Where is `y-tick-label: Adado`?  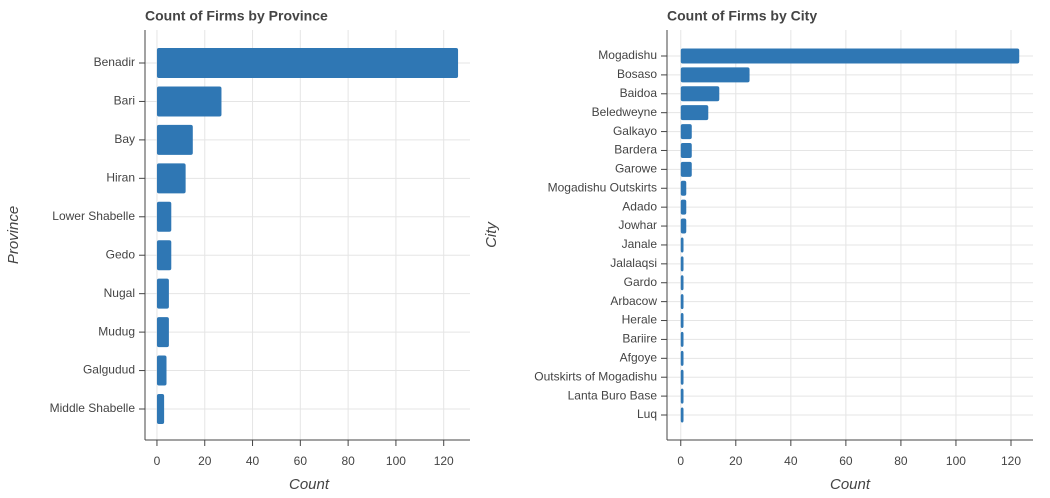
y-tick-label: Adado is located at coordinates (639, 206).